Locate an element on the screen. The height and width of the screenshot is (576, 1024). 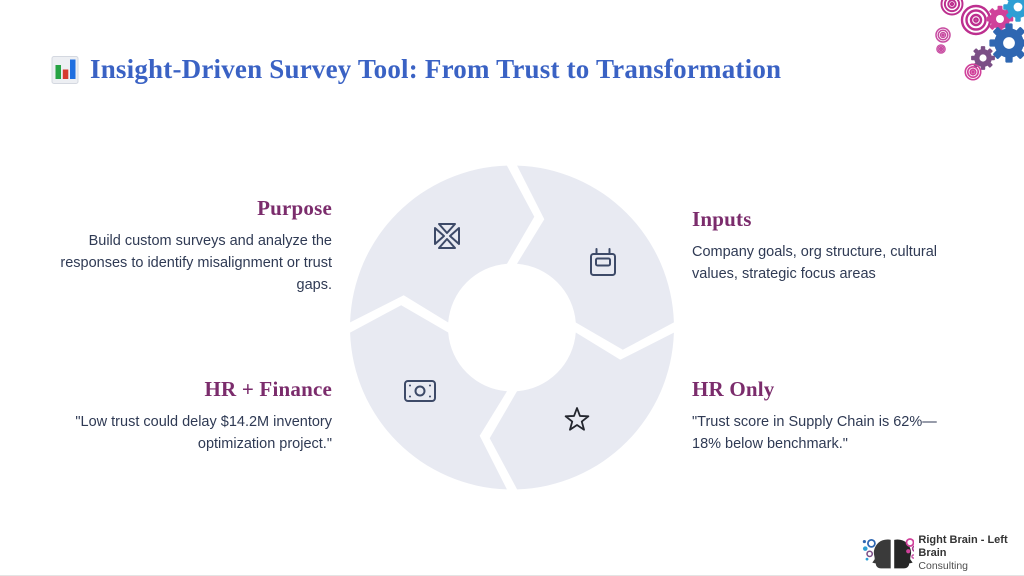
left-brain-gears is located at coordinates (869, 549).